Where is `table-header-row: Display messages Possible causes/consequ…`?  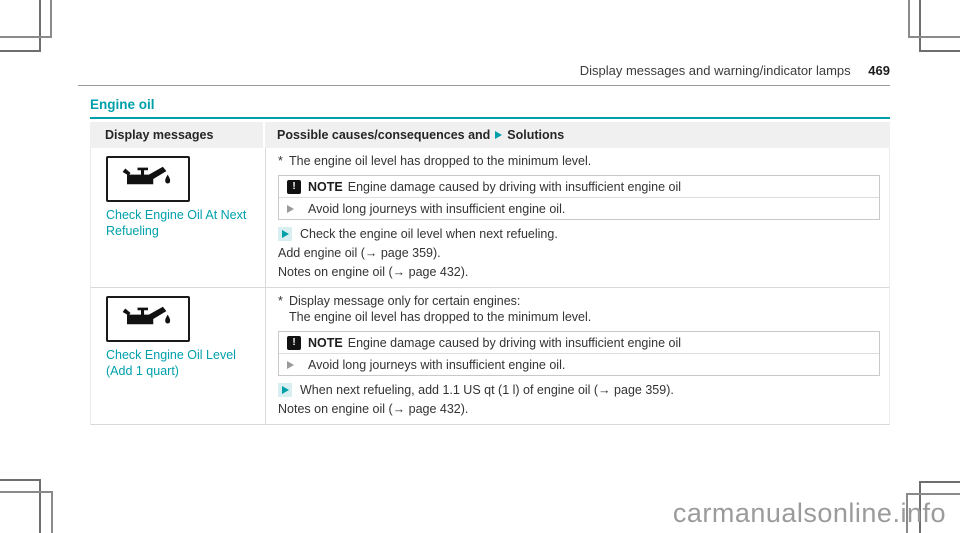 table-header-row: Display messages Possible causes/consequ… is located at coordinates (490, 135).